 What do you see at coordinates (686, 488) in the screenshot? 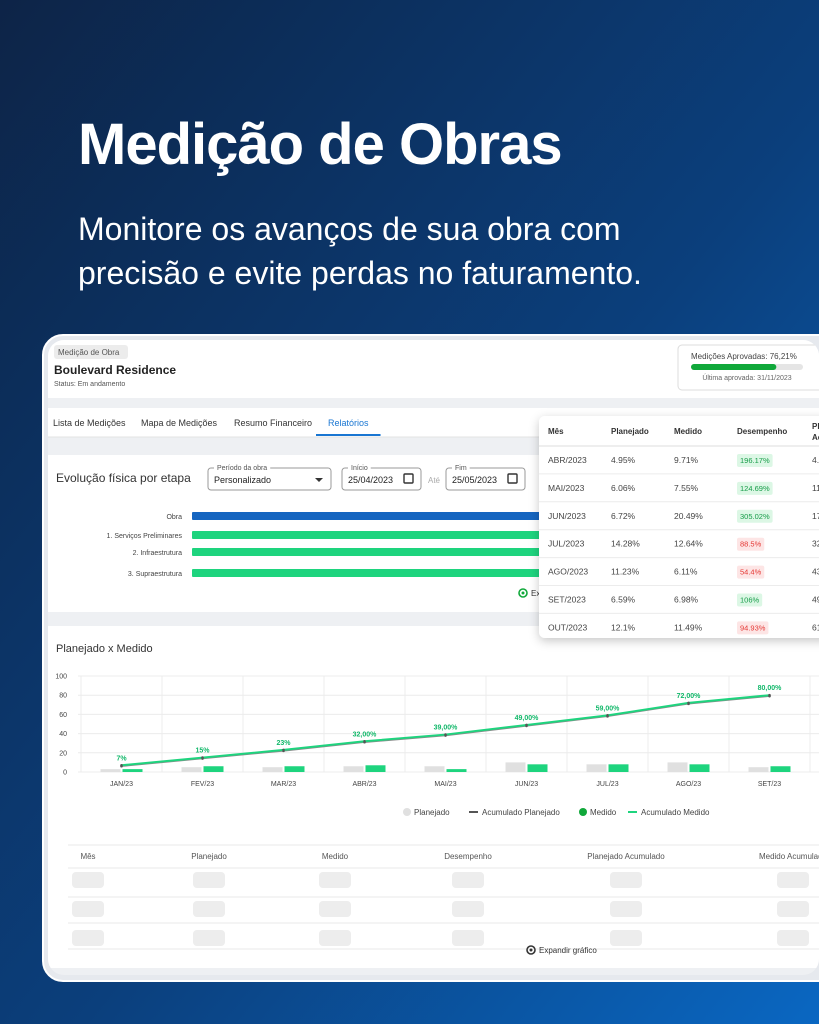
I see `popup-cell: 7.55%` at bounding box center [686, 488].